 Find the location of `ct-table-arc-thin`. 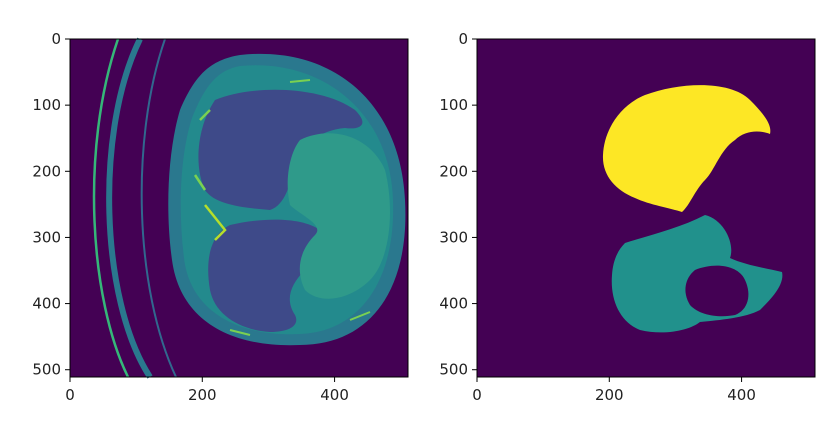

ct-table-arc-thin is located at coordinates (158, 208).